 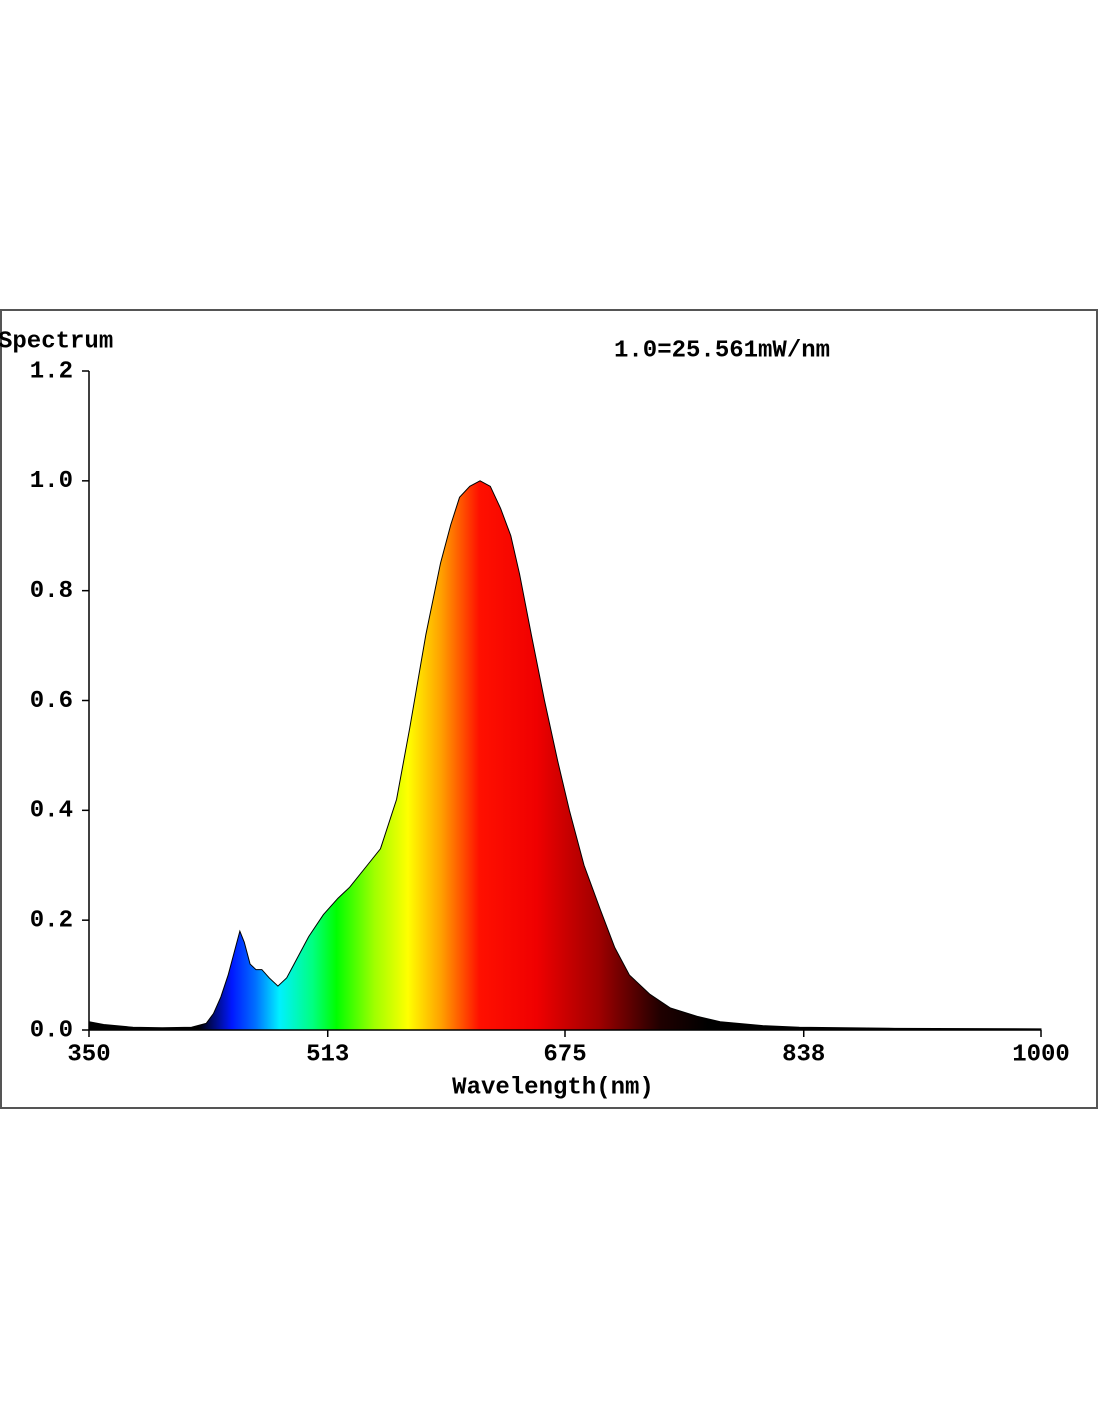 I want to click on y-tick-label: 0.8, so click(x=51, y=591).